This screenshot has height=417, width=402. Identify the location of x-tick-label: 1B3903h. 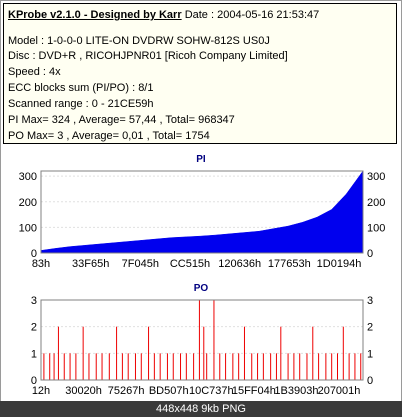
(296, 391).